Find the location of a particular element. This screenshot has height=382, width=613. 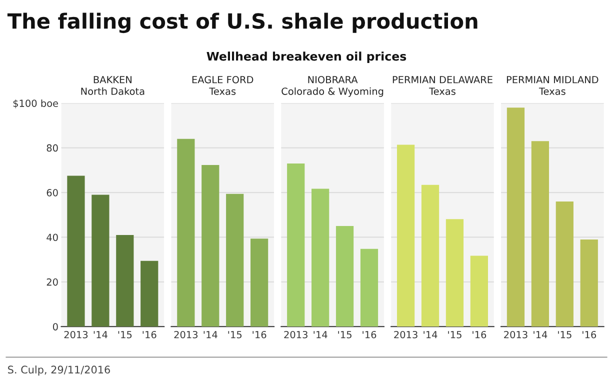

text: S. Culp, 29/11/2016 is located at coordinates (59, 371).